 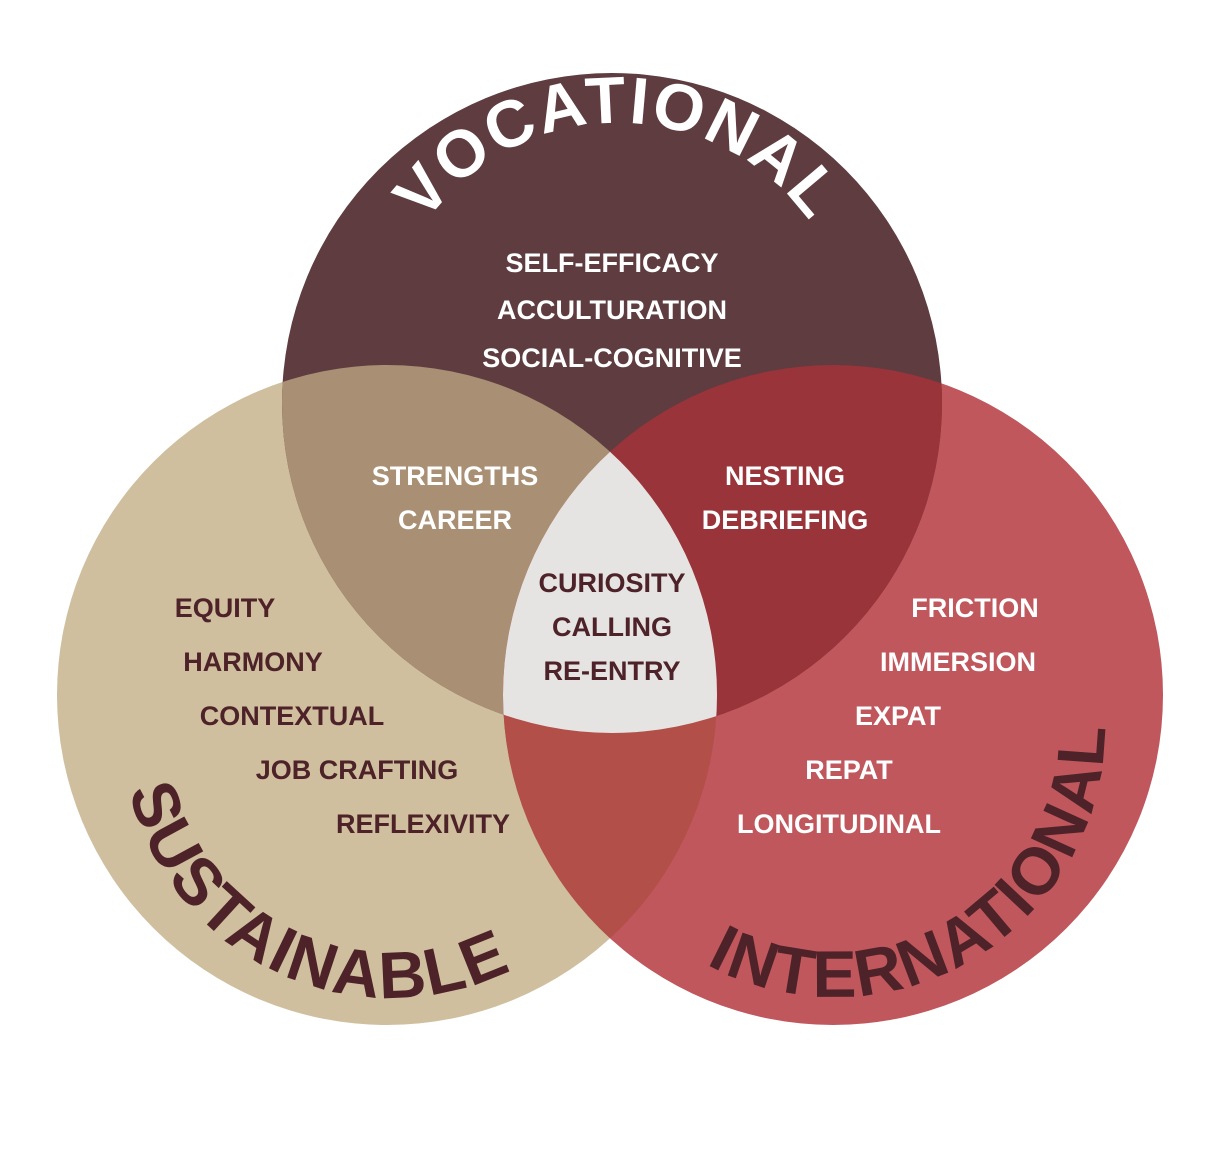 I want to click on sustainable-item: CONTEXTUAL, so click(x=292, y=716).